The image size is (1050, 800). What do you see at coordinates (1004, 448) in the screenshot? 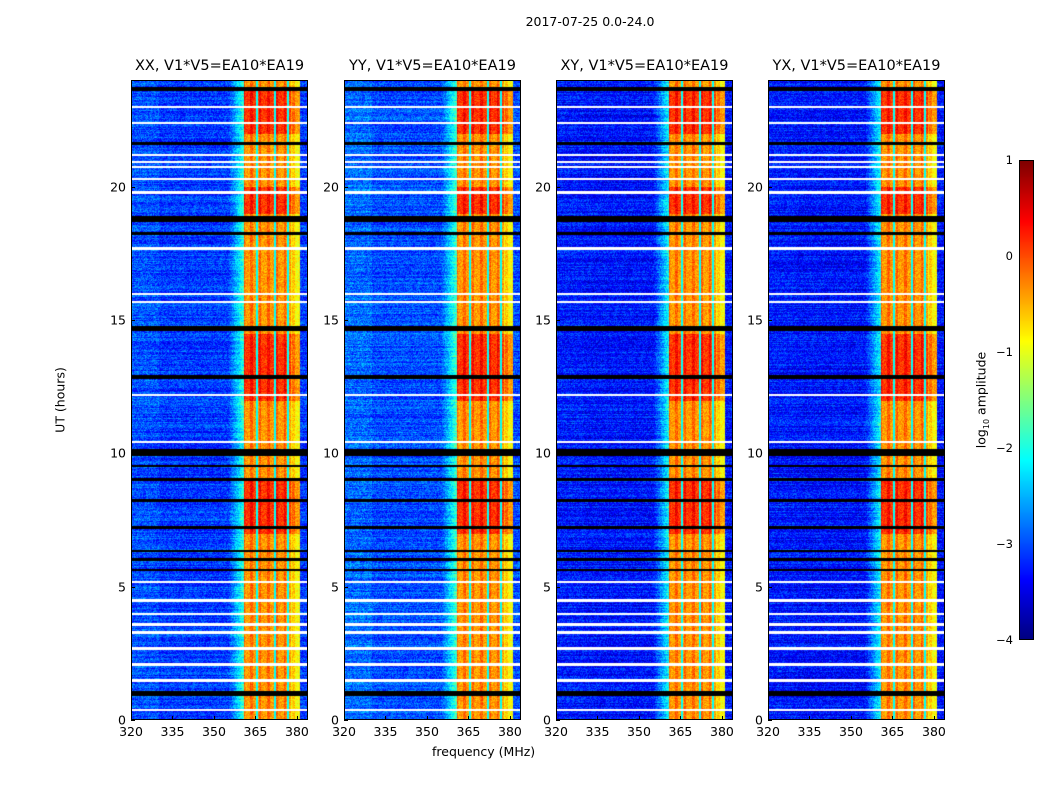
I see `colorbar-tick-label: −2` at bounding box center [1004, 448].